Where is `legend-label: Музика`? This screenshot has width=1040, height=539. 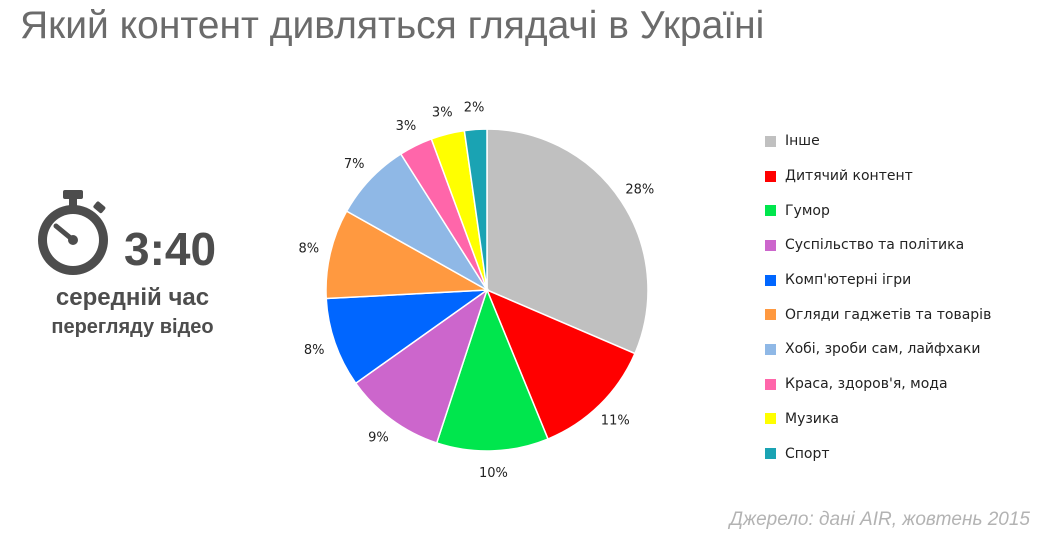 legend-label: Музика is located at coordinates (812, 418).